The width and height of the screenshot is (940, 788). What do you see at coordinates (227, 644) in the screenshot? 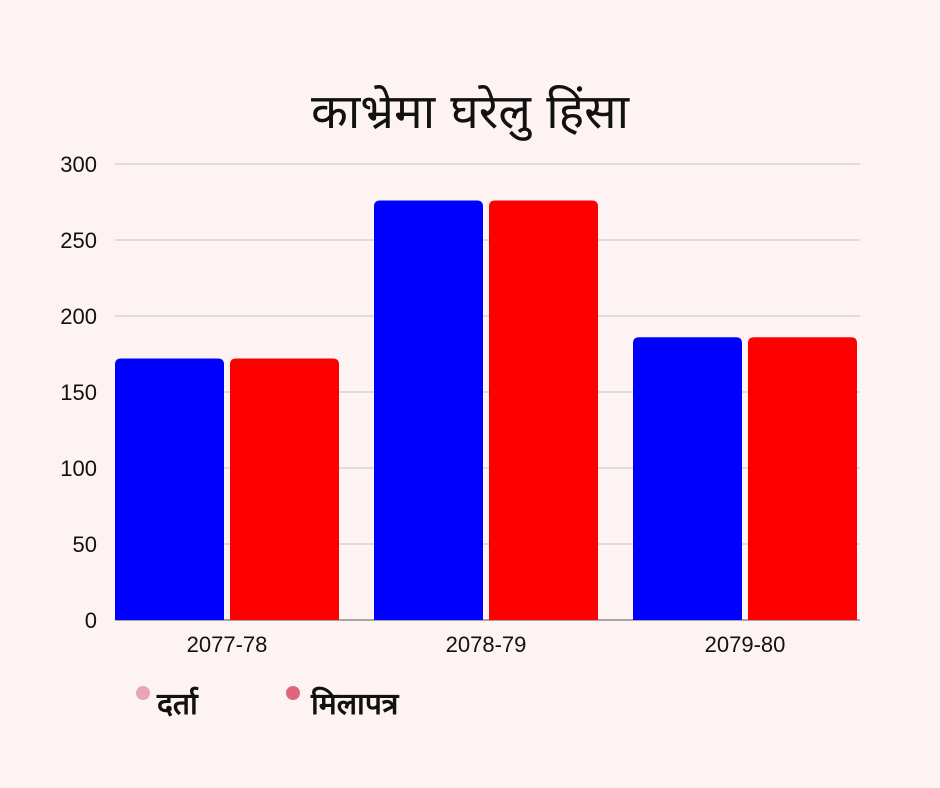
I see `x-tick-label: 2077-78` at bounding box center [227, 644].